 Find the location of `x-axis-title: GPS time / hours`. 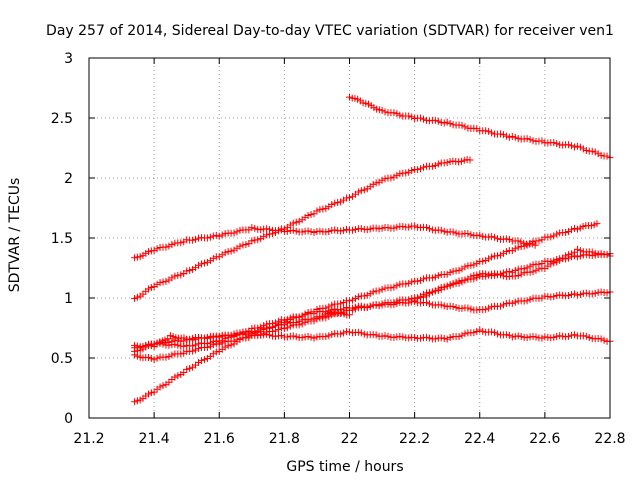

x-axis-title: GPS time / hours is located at coordinates (344, 467).